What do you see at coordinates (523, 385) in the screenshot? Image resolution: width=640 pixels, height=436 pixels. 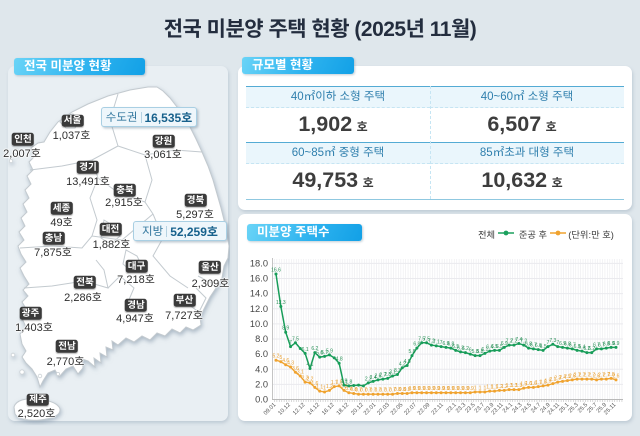 I see `svg-text: 1.5` at bounding box center [523, 385].